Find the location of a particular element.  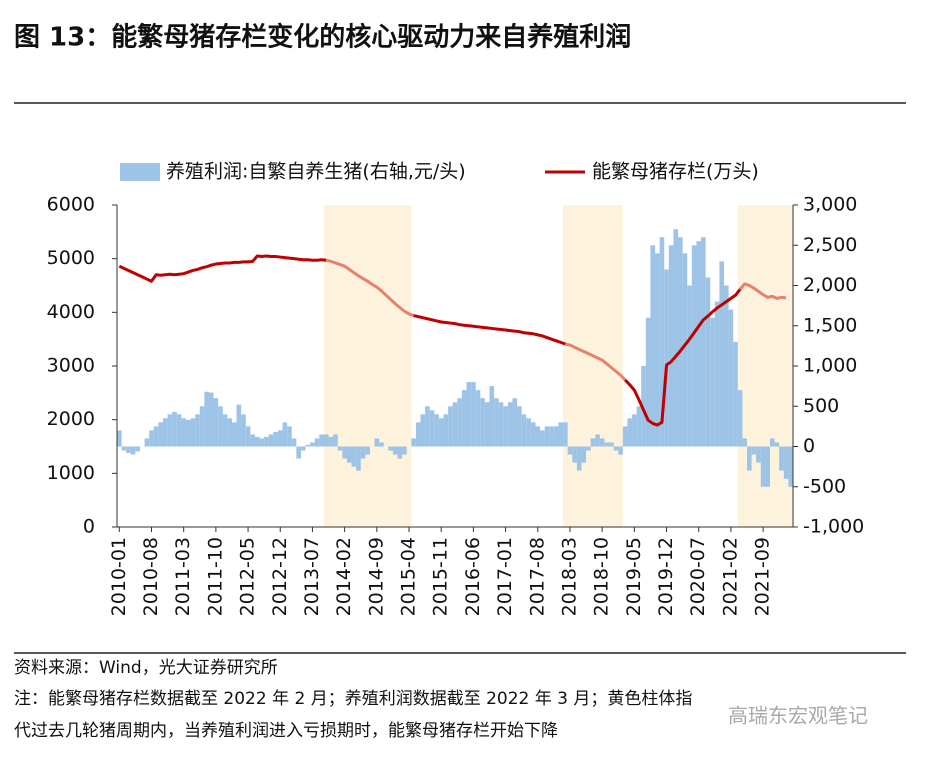

y2-tick-label: 0 is located at coordinates (809, 446).